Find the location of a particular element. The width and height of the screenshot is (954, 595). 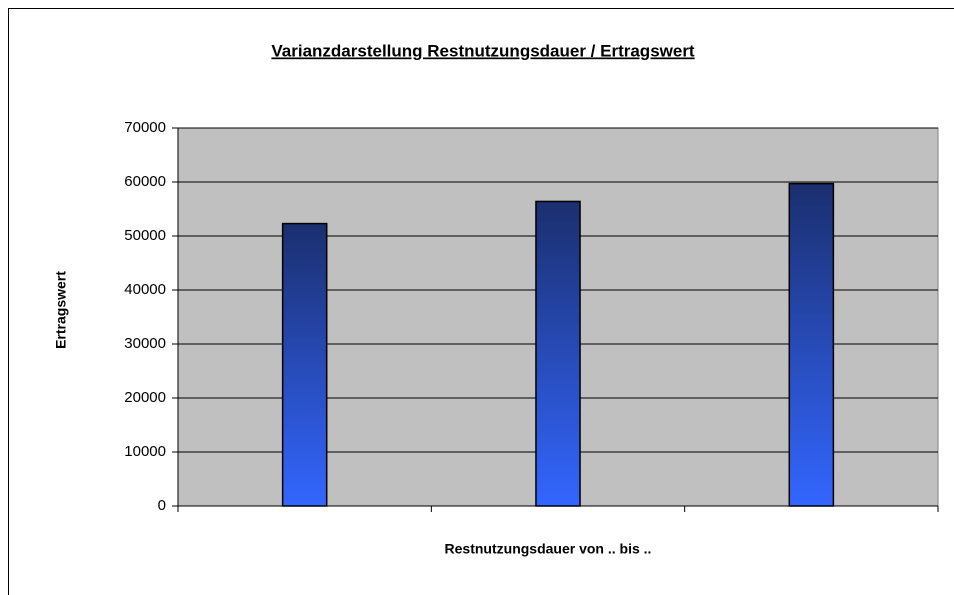

y-tick-label: 70000 is located at coordinates (145, 127).